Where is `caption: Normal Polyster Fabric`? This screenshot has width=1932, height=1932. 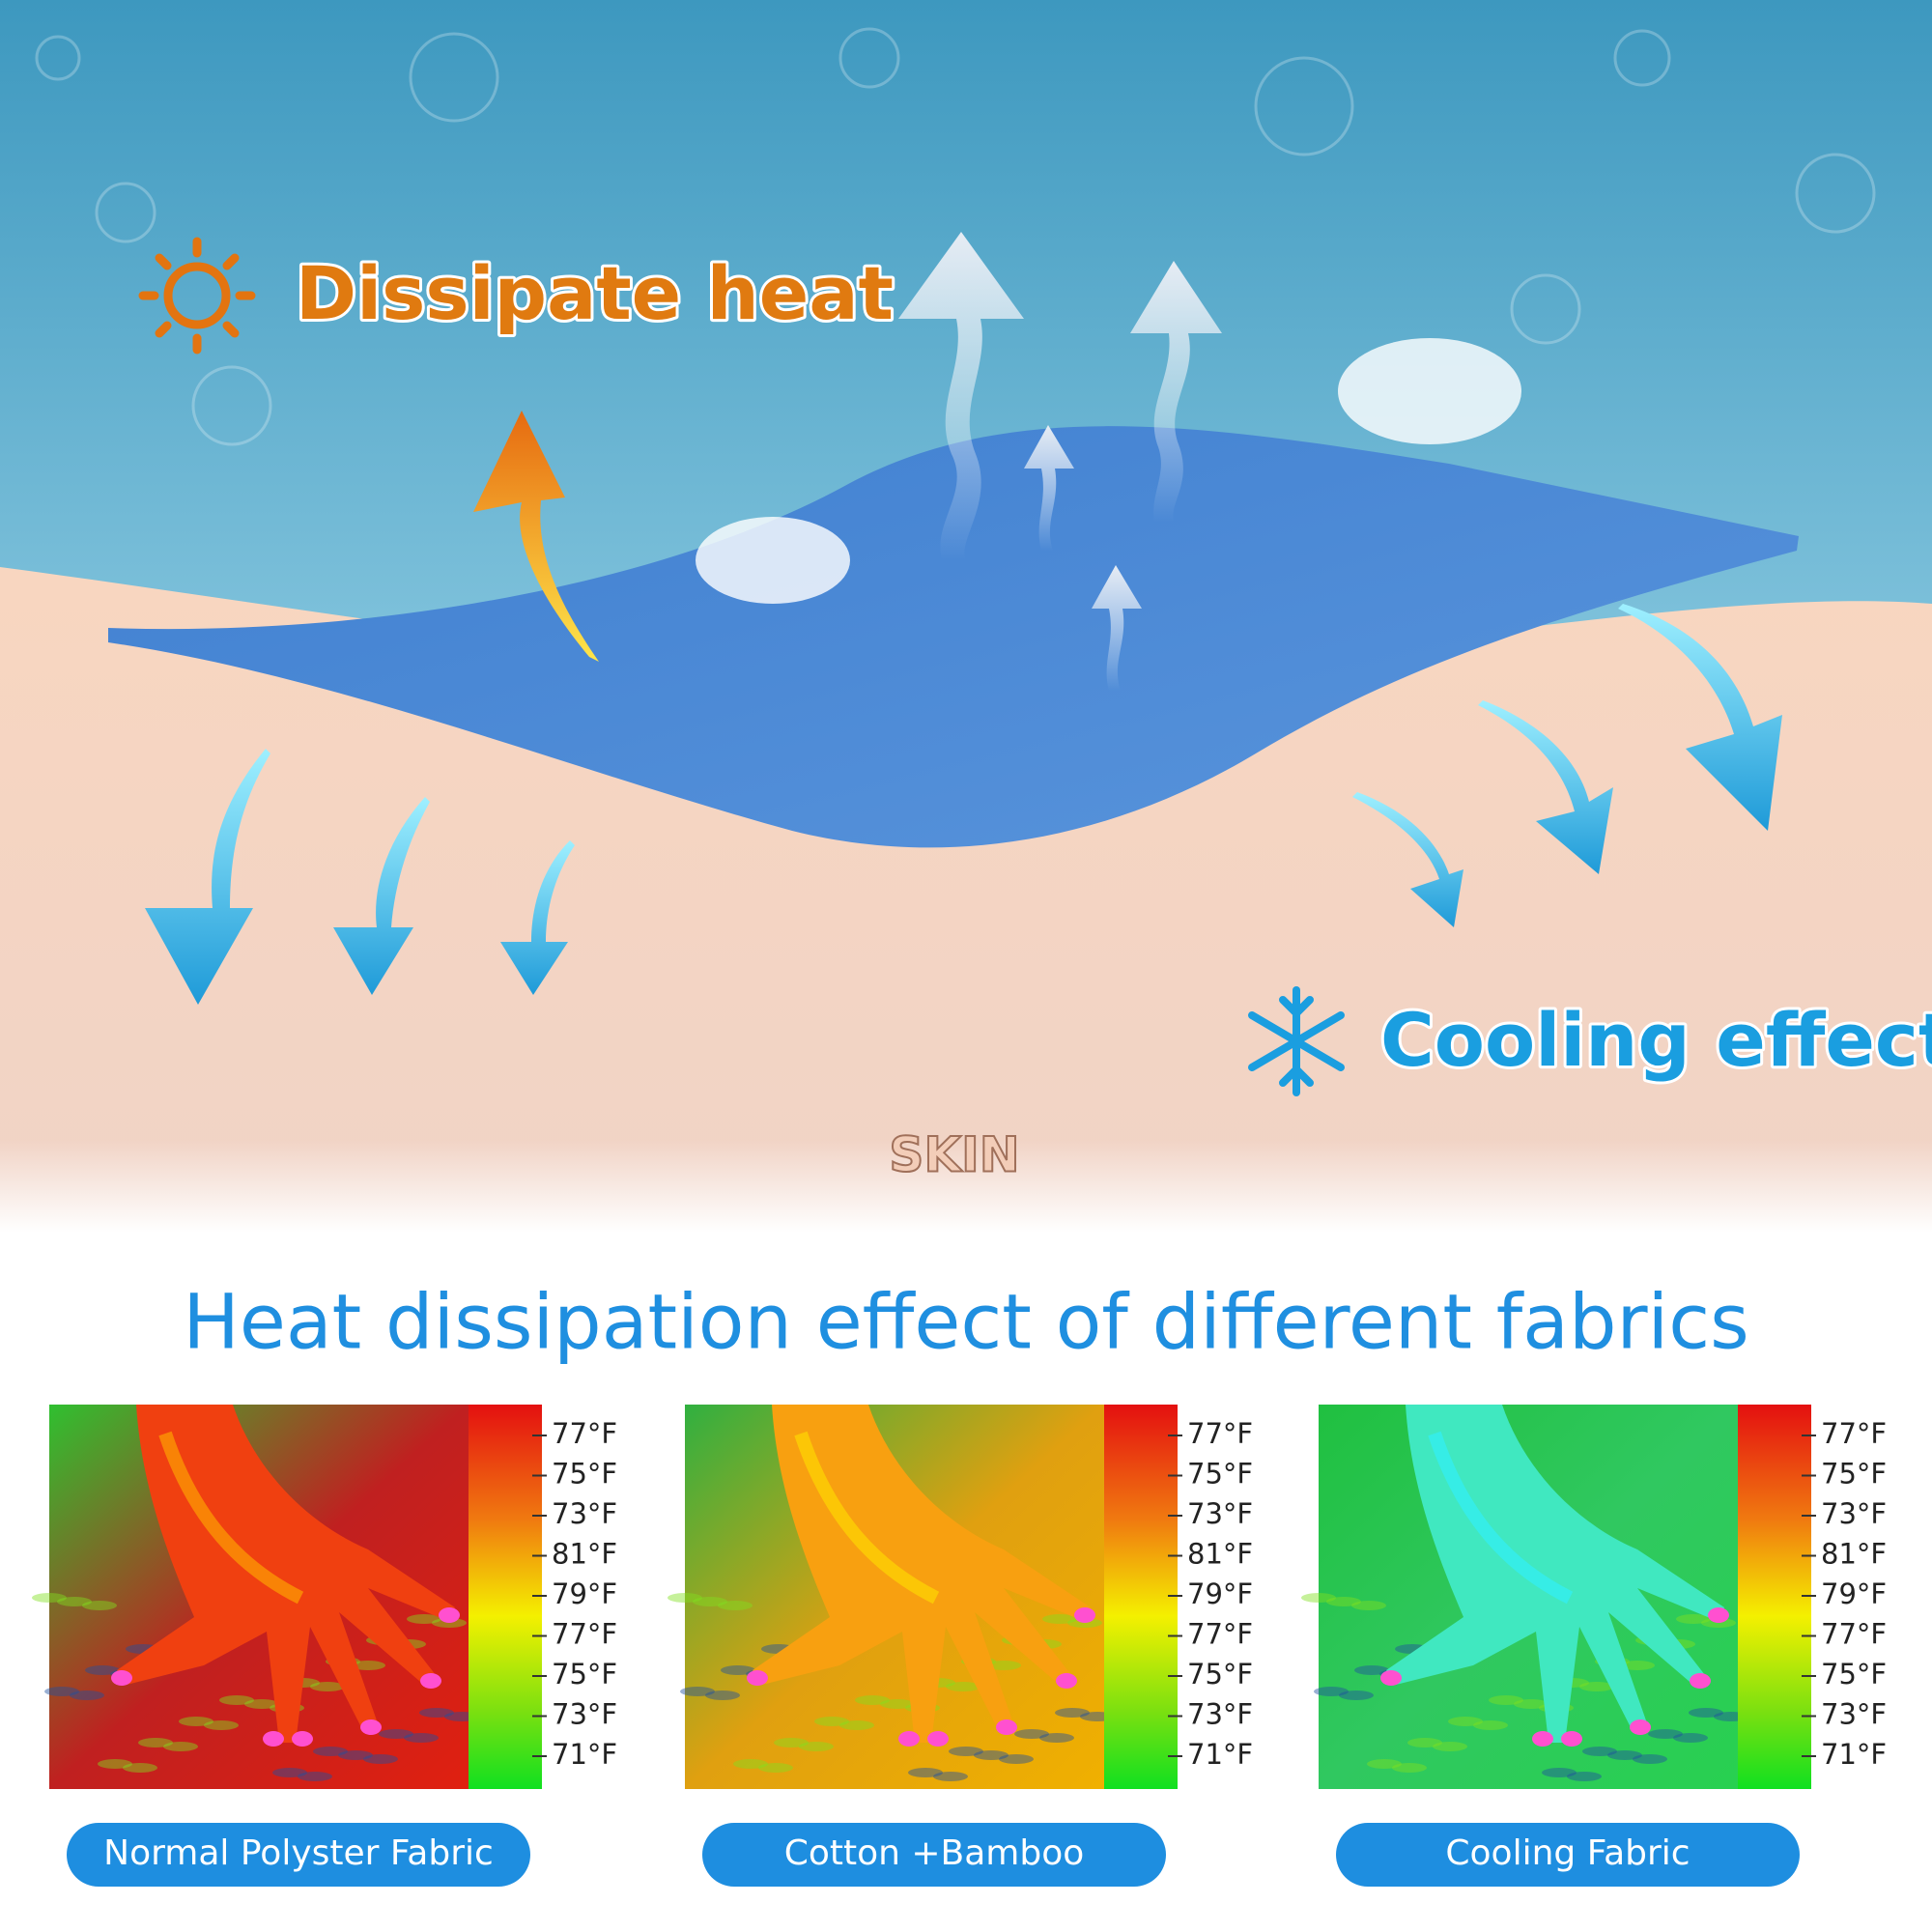 caption: Normal Polyster Fabric is located at coordinates (298, 1853).